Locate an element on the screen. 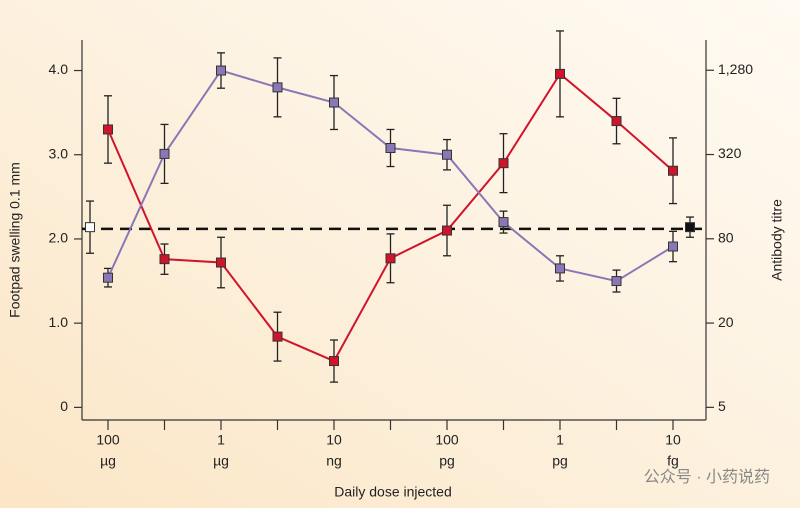 The image size is (800, 508). y-axis-title: Footpad swelling 0.1 mm is located at coordinates (15, 240).